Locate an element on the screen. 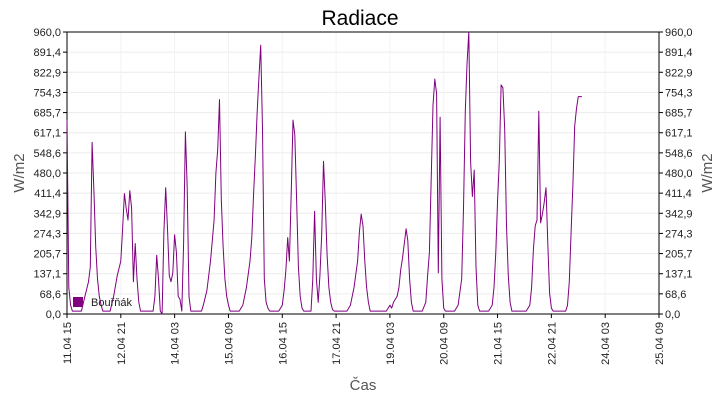 The image size is (720, 400). y-tick-label-right: 205,7 is located at coordinates (679, 255).